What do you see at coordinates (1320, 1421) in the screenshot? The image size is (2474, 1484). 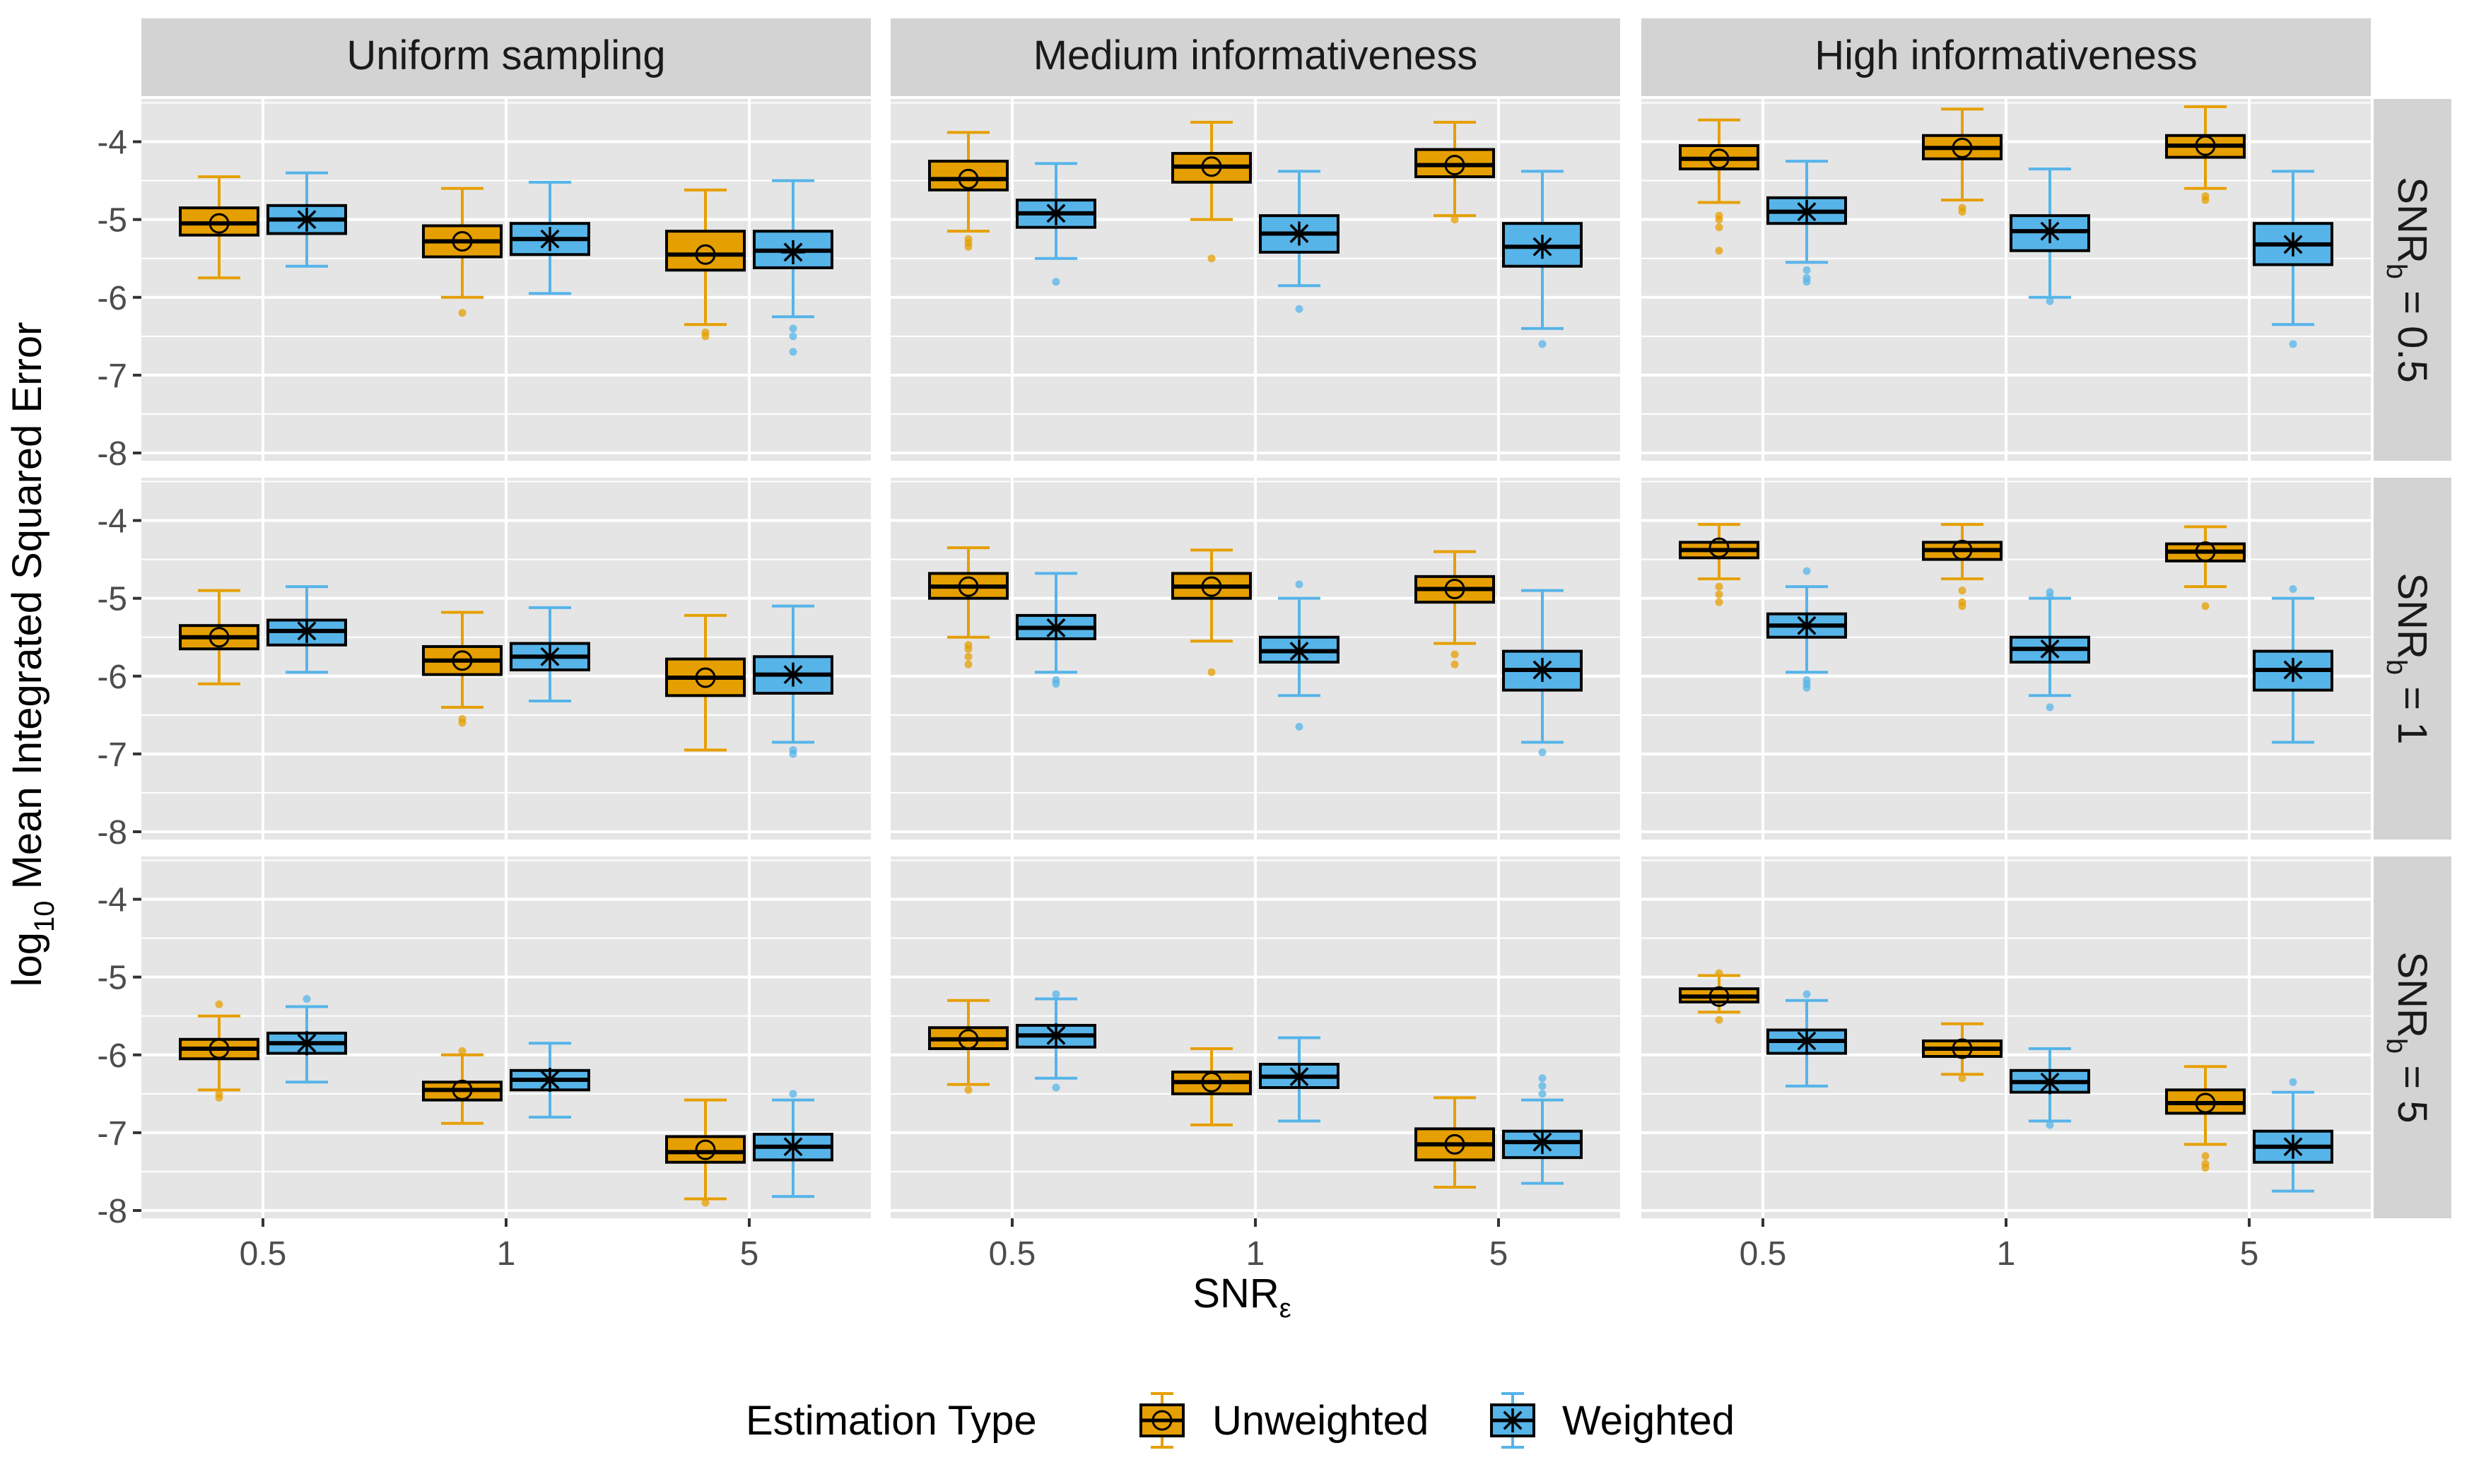 I see `legend-label-unweighted: Unweighted` at bounding box center [1320, 1421].